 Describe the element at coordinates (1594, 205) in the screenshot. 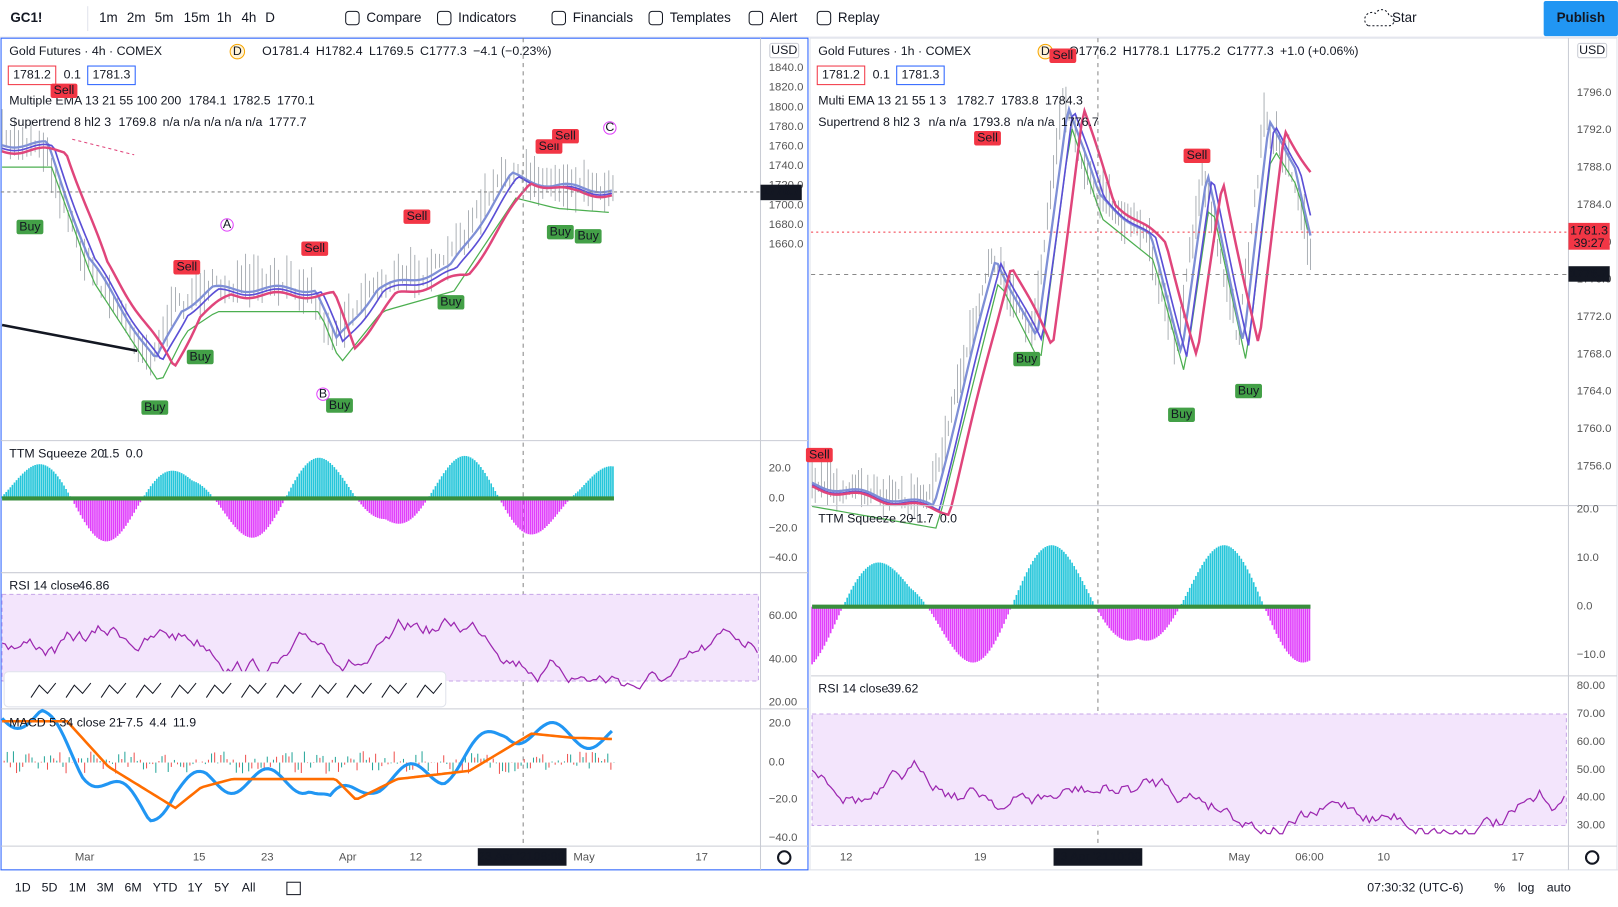

I see `price-tick: 1784.0` at that location.